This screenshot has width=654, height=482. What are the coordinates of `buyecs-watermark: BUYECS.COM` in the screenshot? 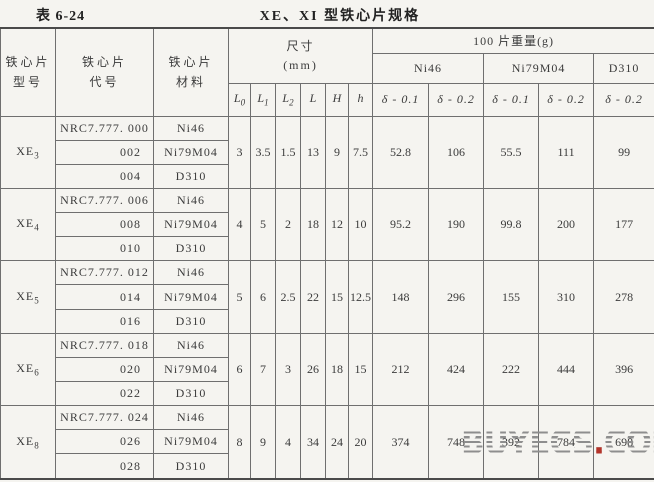 It's located at (557, 444).